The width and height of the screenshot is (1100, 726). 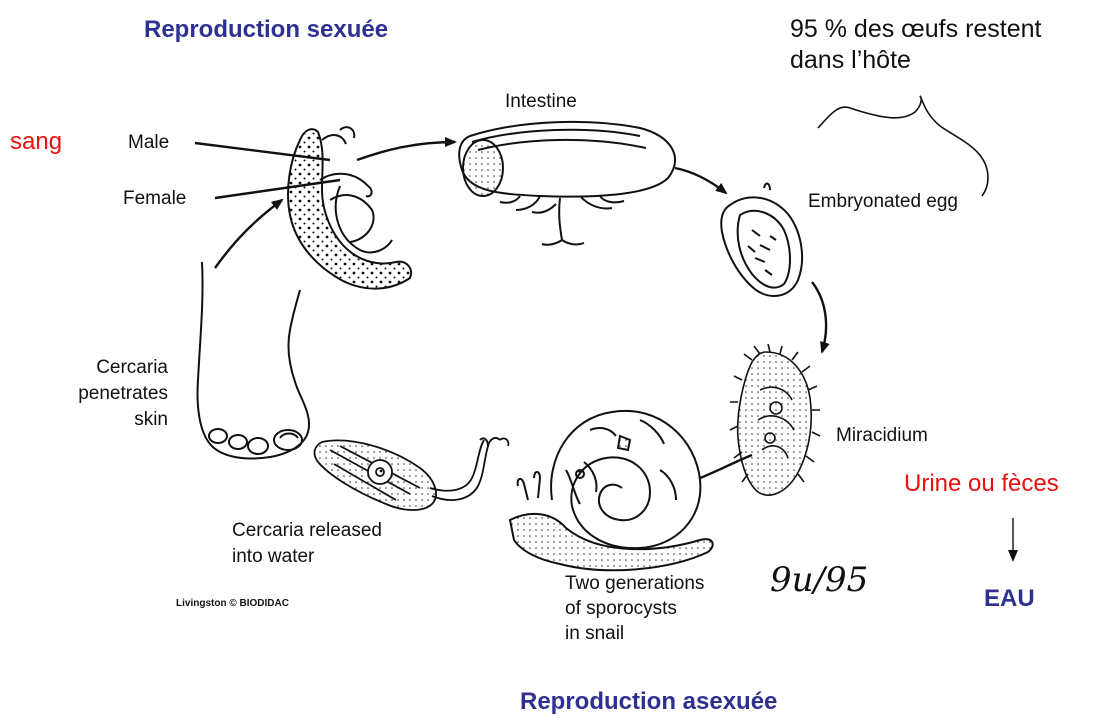 What do you see at coordinates (883, 201) in the screenshot?
I see `label-embryonated-egg: Embryonated egg` at bounding box center [883, 201].